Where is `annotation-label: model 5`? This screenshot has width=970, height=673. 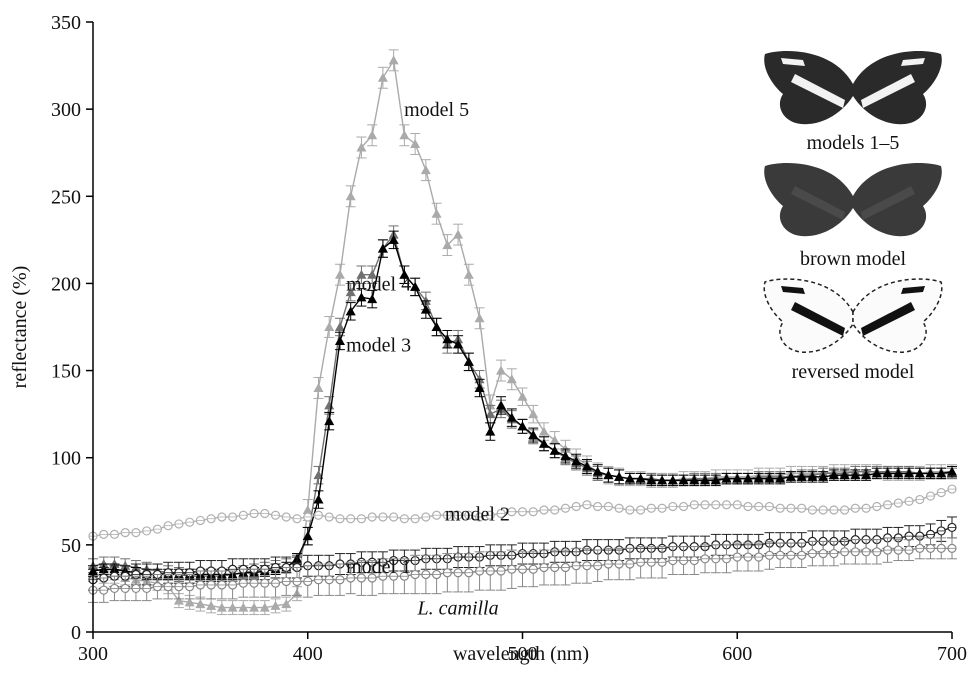
annotation-label: model 5 is located at coordinates (436, 110).